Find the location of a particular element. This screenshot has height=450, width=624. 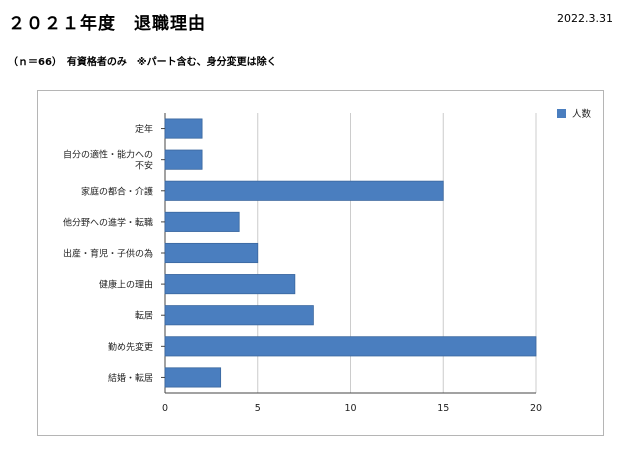

legend-swatch is located at coordinates (561, 113).